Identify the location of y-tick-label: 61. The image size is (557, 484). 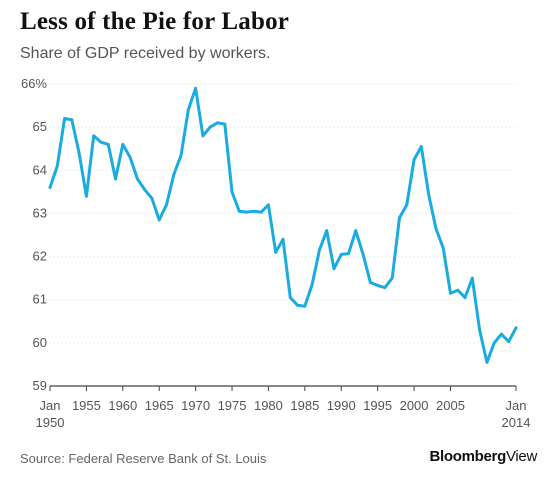
(40, 299).